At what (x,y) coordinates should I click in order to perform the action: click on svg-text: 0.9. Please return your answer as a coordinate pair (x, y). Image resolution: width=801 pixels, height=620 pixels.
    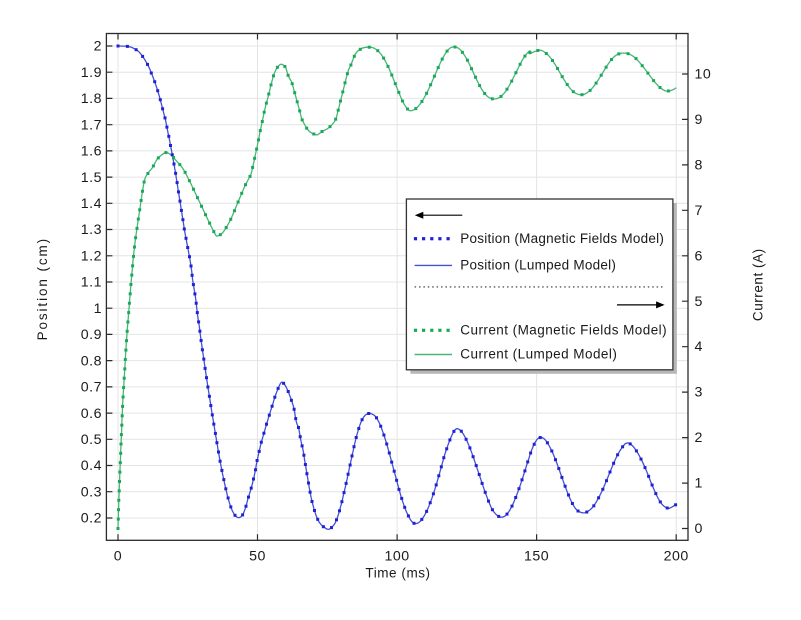
    Looking at the image, I should click on (91, 335).